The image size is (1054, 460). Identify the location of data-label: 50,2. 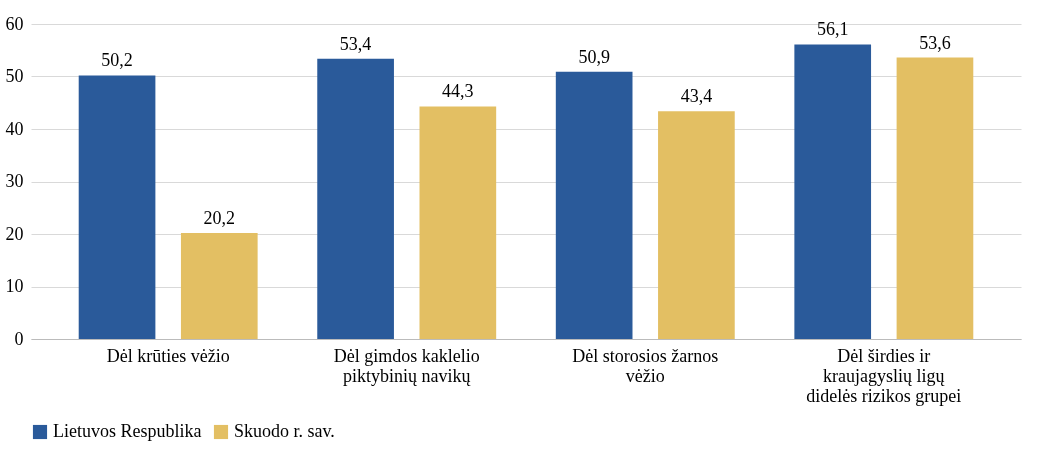
(117, 60).